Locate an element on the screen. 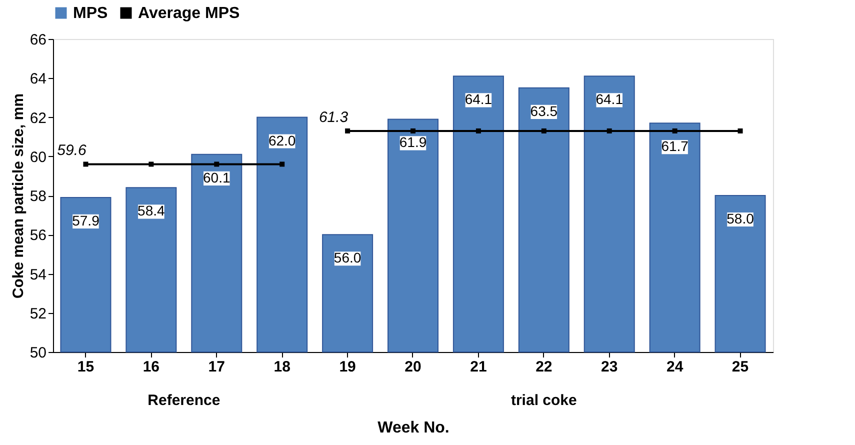 This screenshot has height=445, width=855. y-tick-label: 50 is located at coordinates (38, 353).